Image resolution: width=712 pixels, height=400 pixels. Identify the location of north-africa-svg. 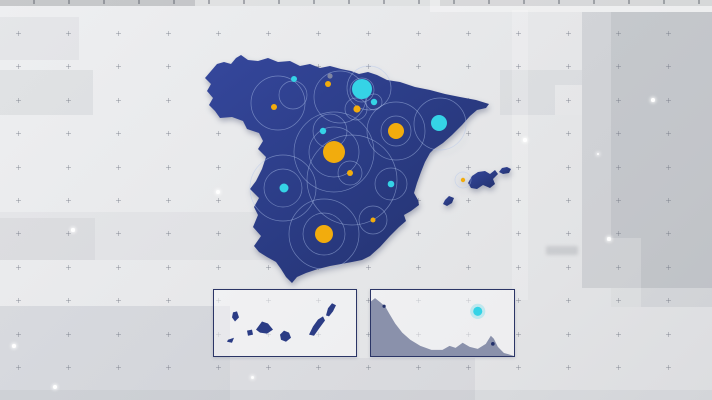
(442, 327).